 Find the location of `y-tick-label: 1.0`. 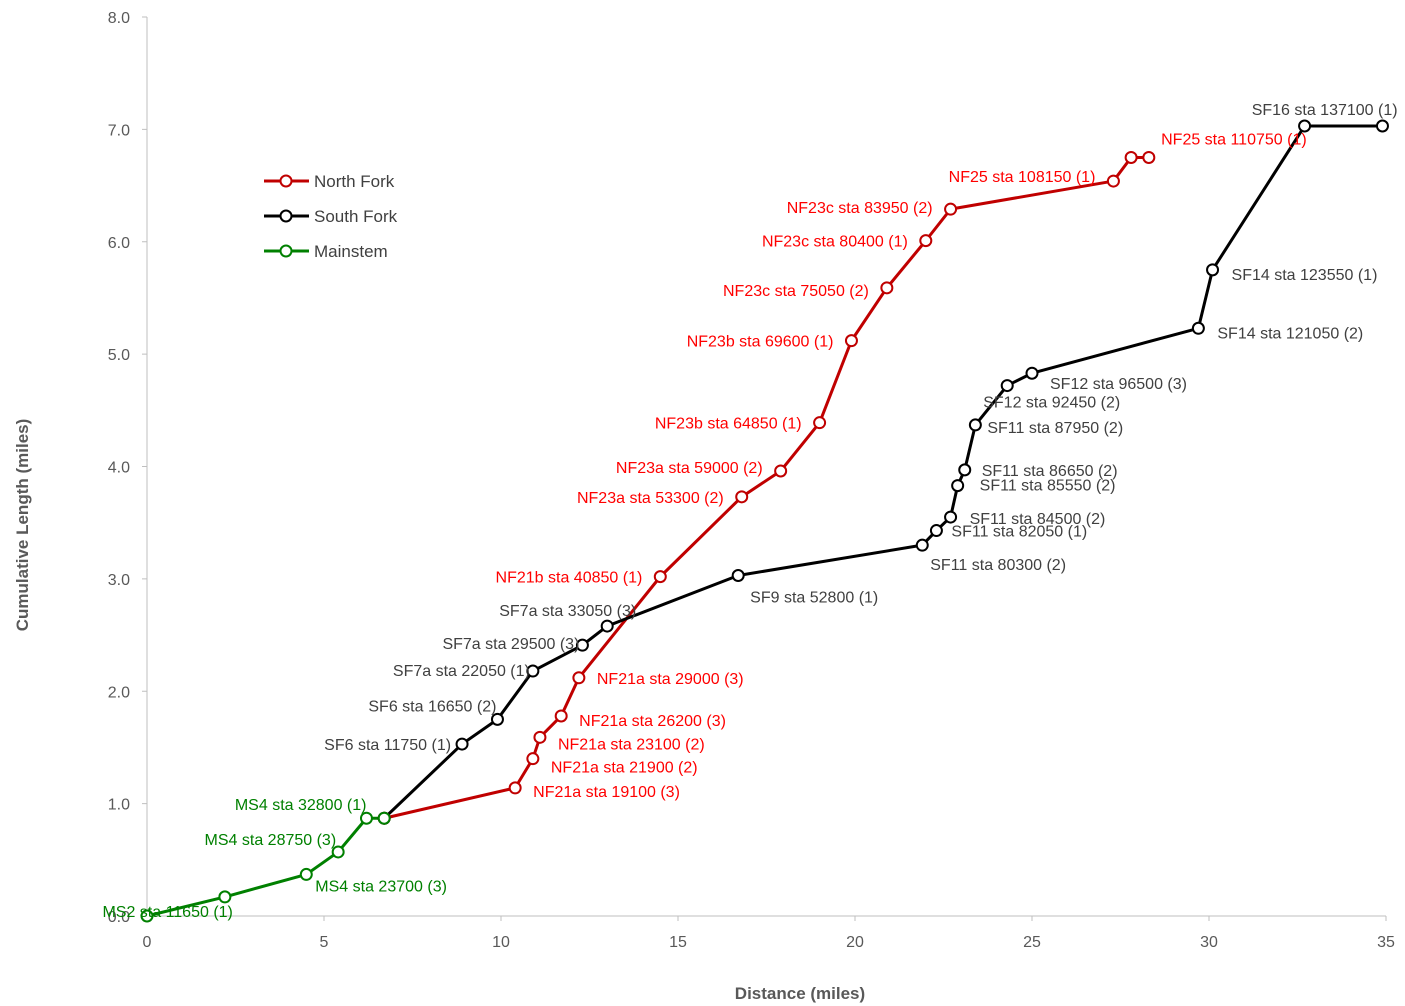

y-tick-label: 1.0 is located at coordinates (119, 805).